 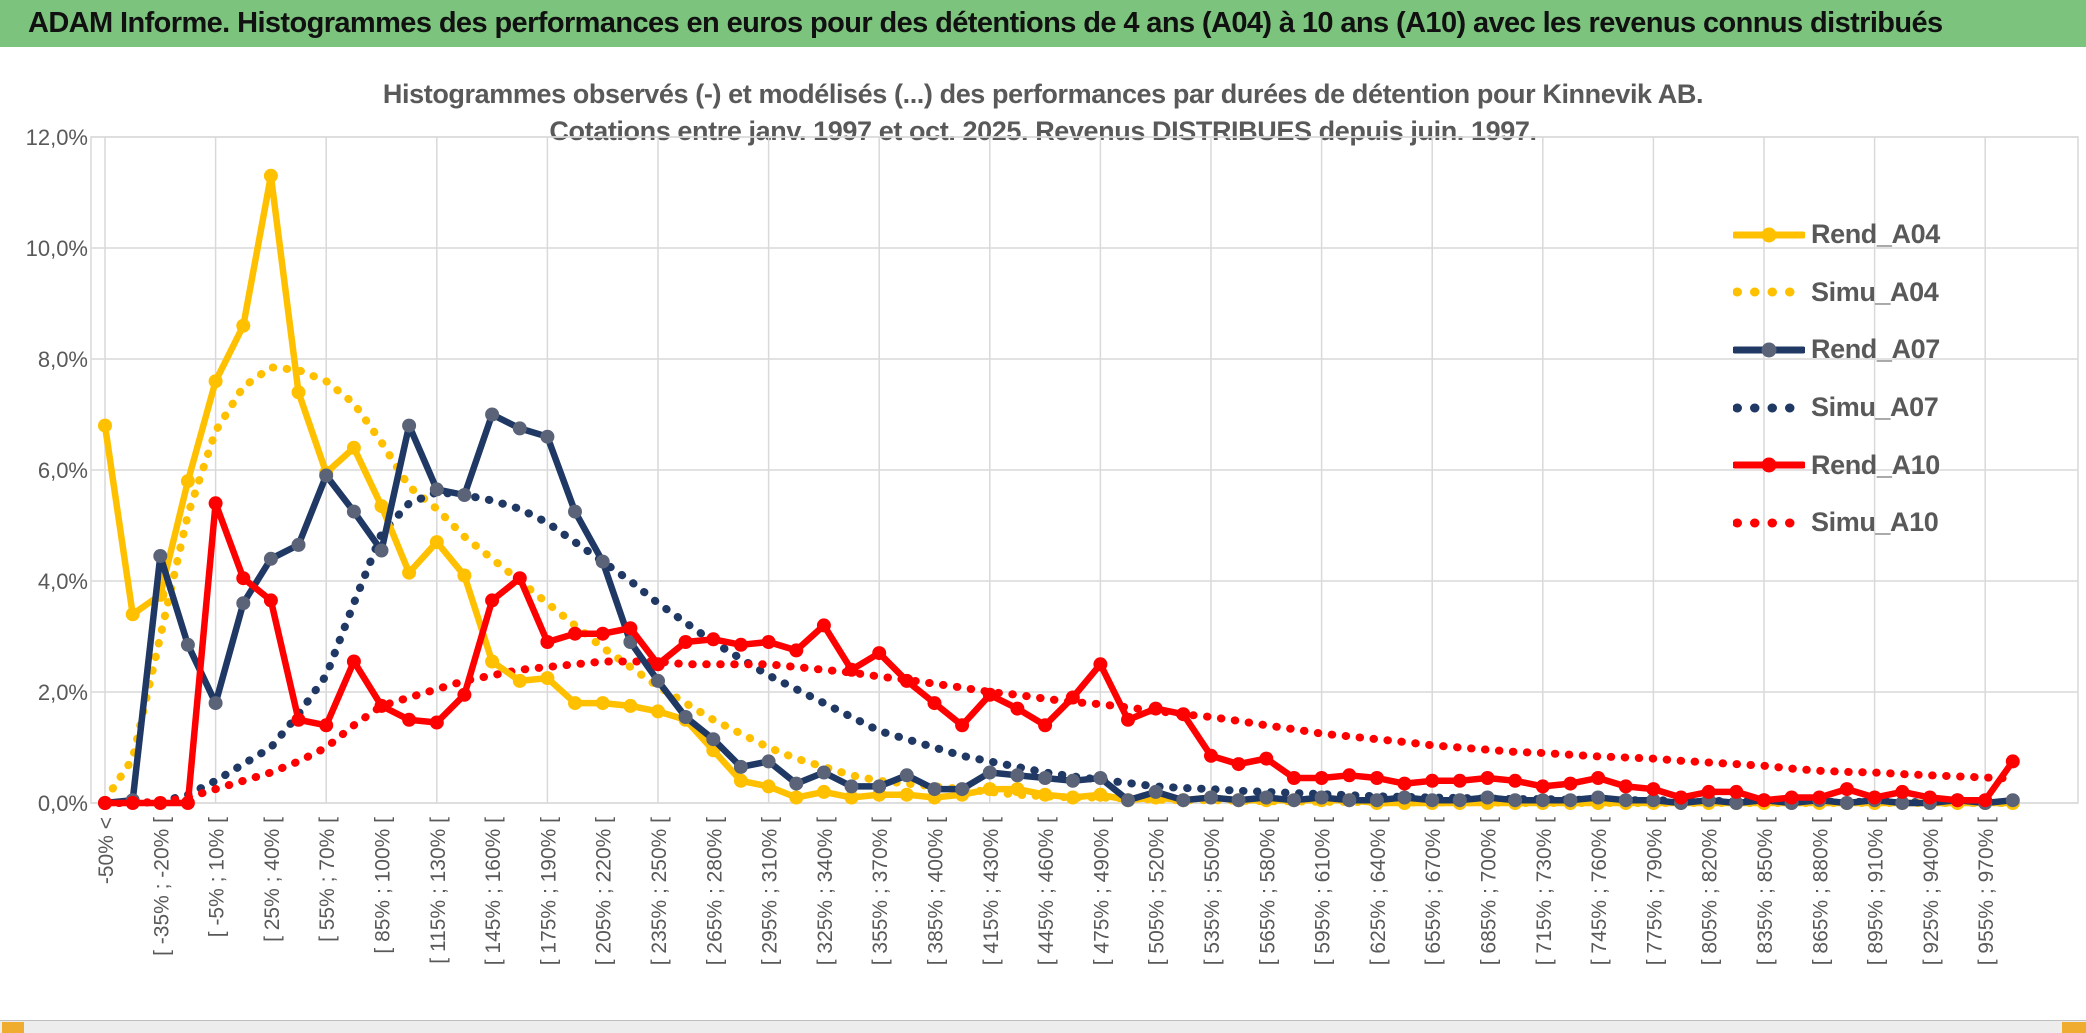 I want to click on x-axis-tick-label: [ 25% ; 40% [, so click(x=272, y=879).